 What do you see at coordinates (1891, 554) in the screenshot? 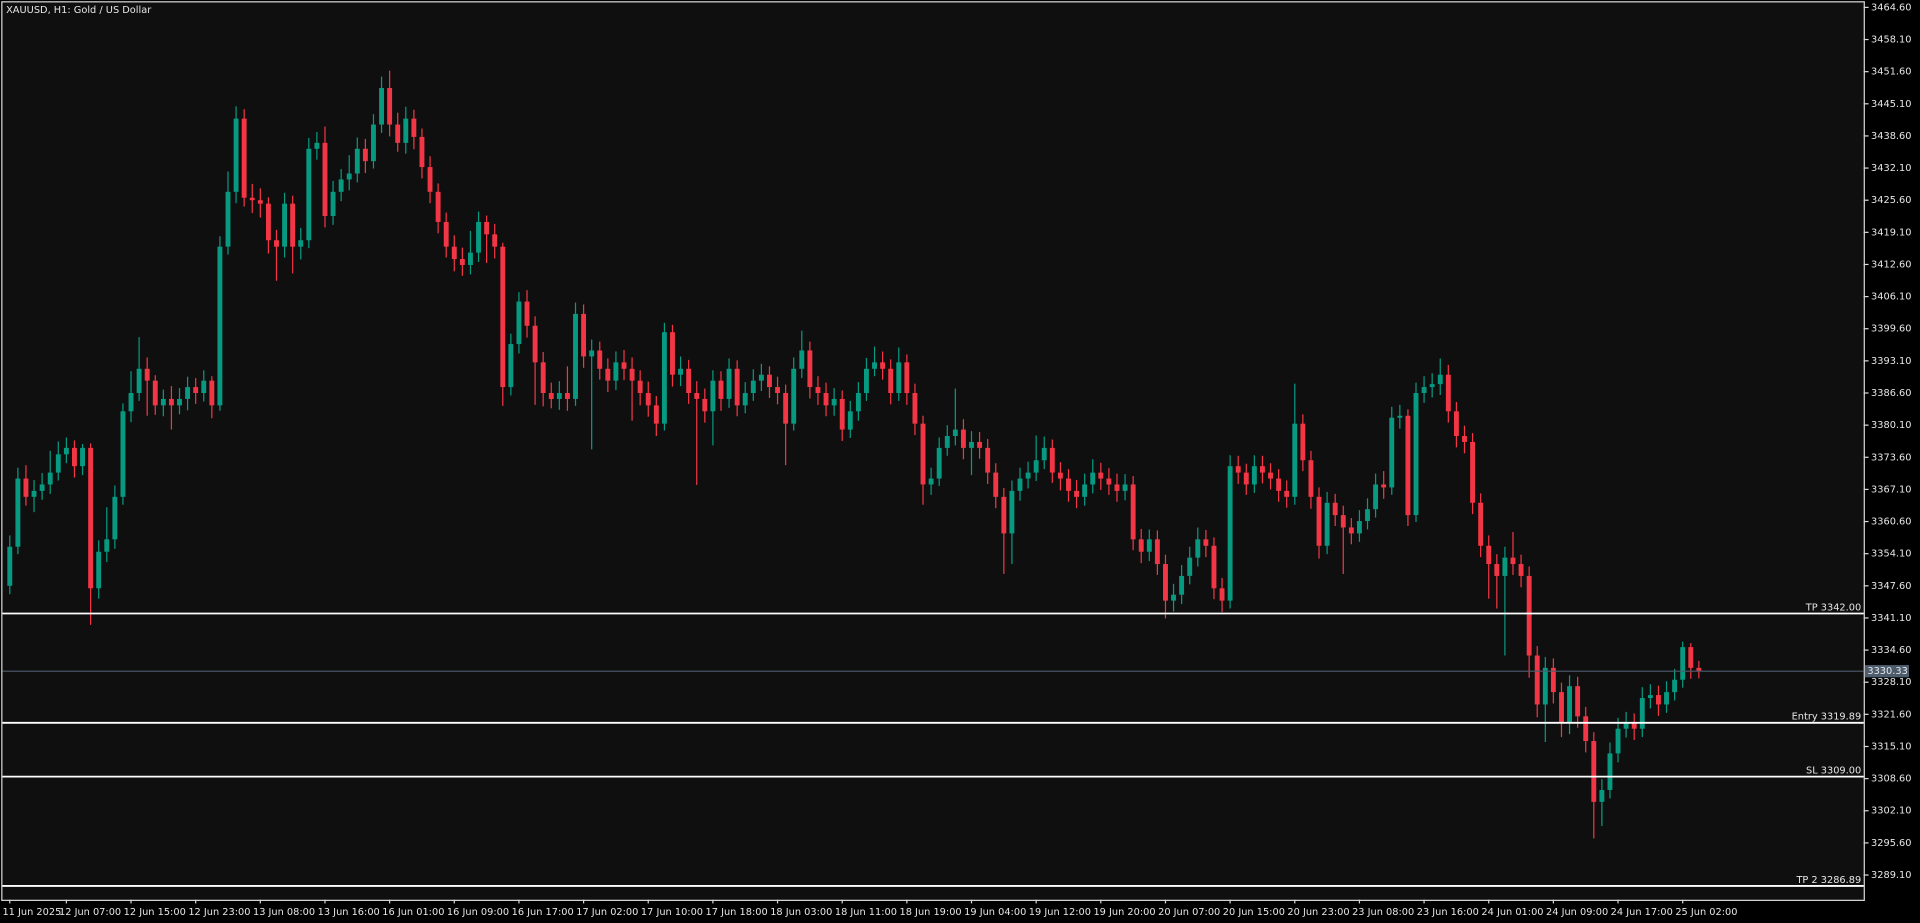
I see `y-tick-label: 3354.10` at bounding box center [1891, 554].